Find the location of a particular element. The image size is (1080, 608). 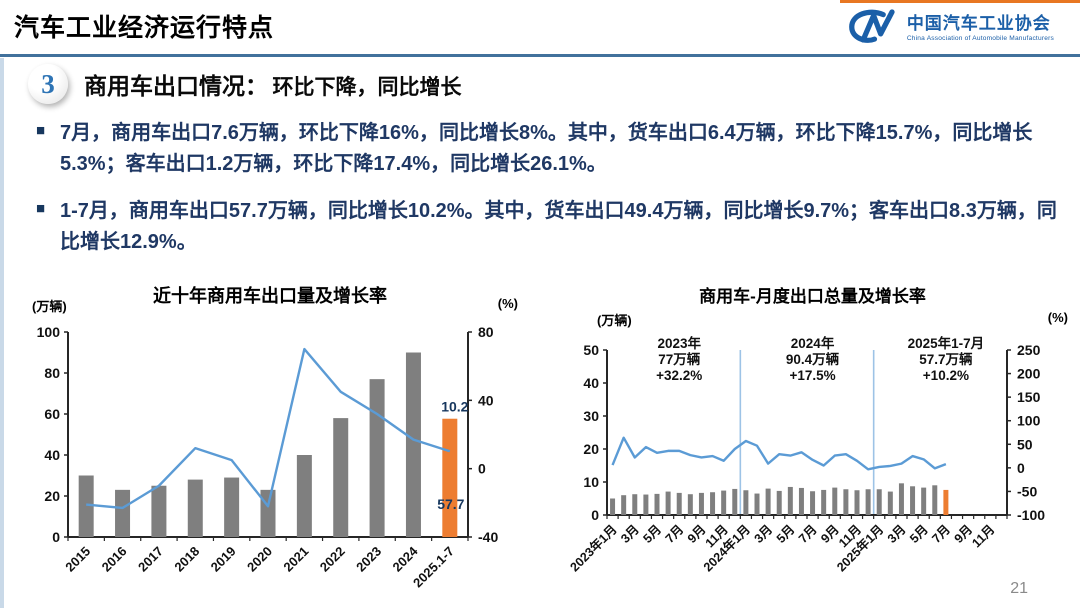

chart-title: 近十年商用车出口量及增长率 is located at coordinates (270, 296).